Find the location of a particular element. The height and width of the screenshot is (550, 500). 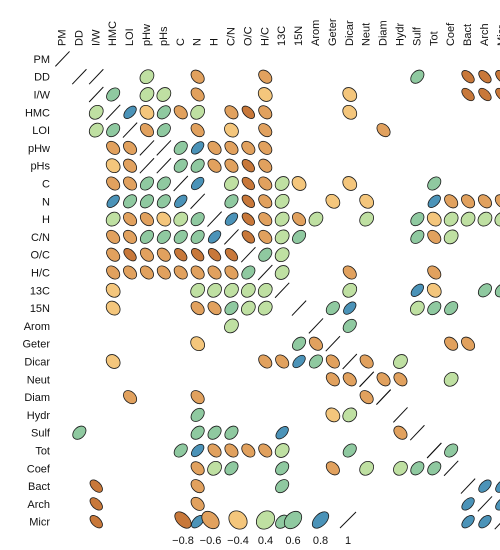

legend-tick-label: 0.4 is located at coordinates (265, 541).